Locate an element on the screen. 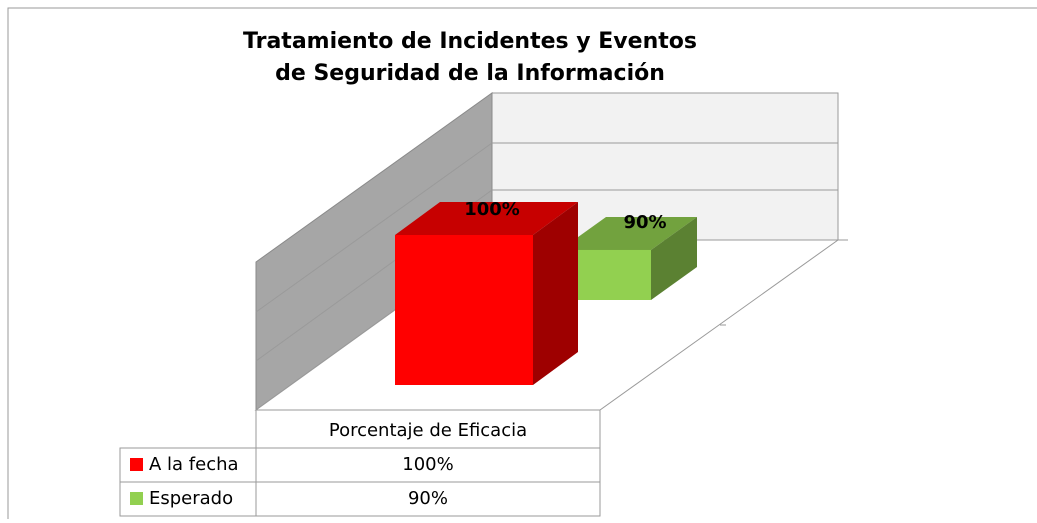  data-label: 100% is located at coordinates (492, 209).